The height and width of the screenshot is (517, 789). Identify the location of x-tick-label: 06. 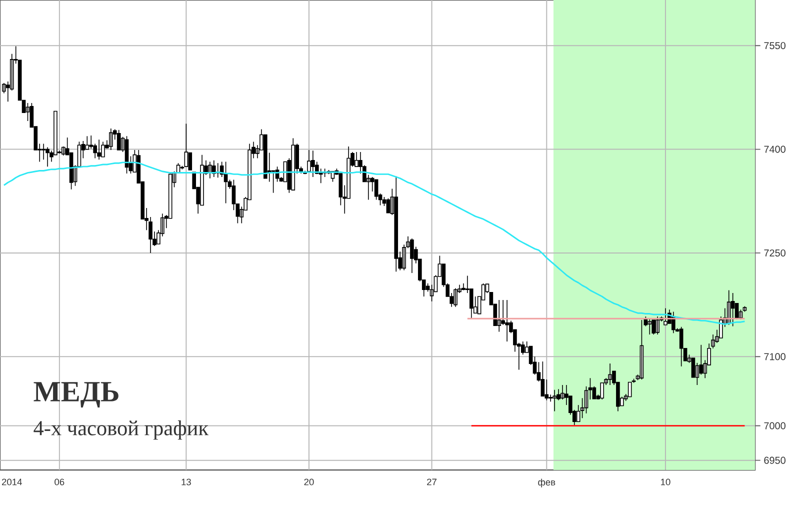
(59, 482).